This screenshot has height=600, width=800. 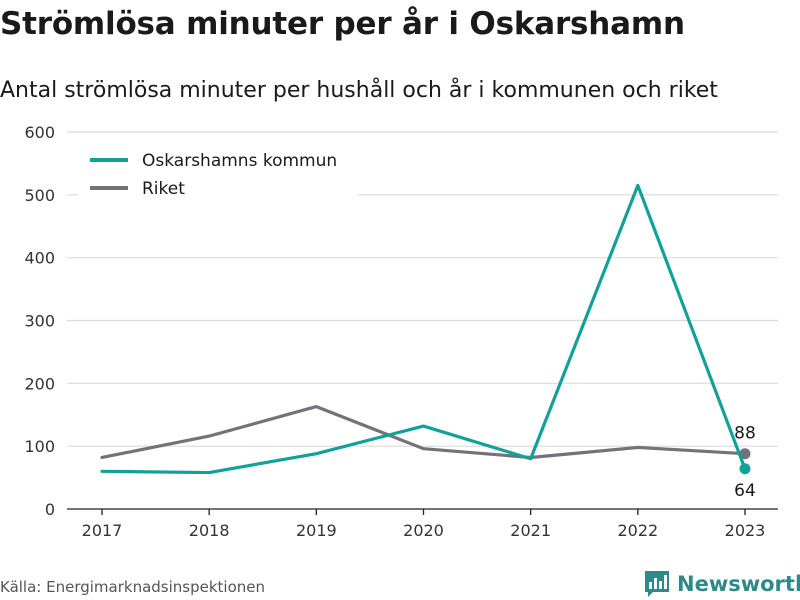 I want to click on legend-label-riket: Riket, so click(x=163, y=189).